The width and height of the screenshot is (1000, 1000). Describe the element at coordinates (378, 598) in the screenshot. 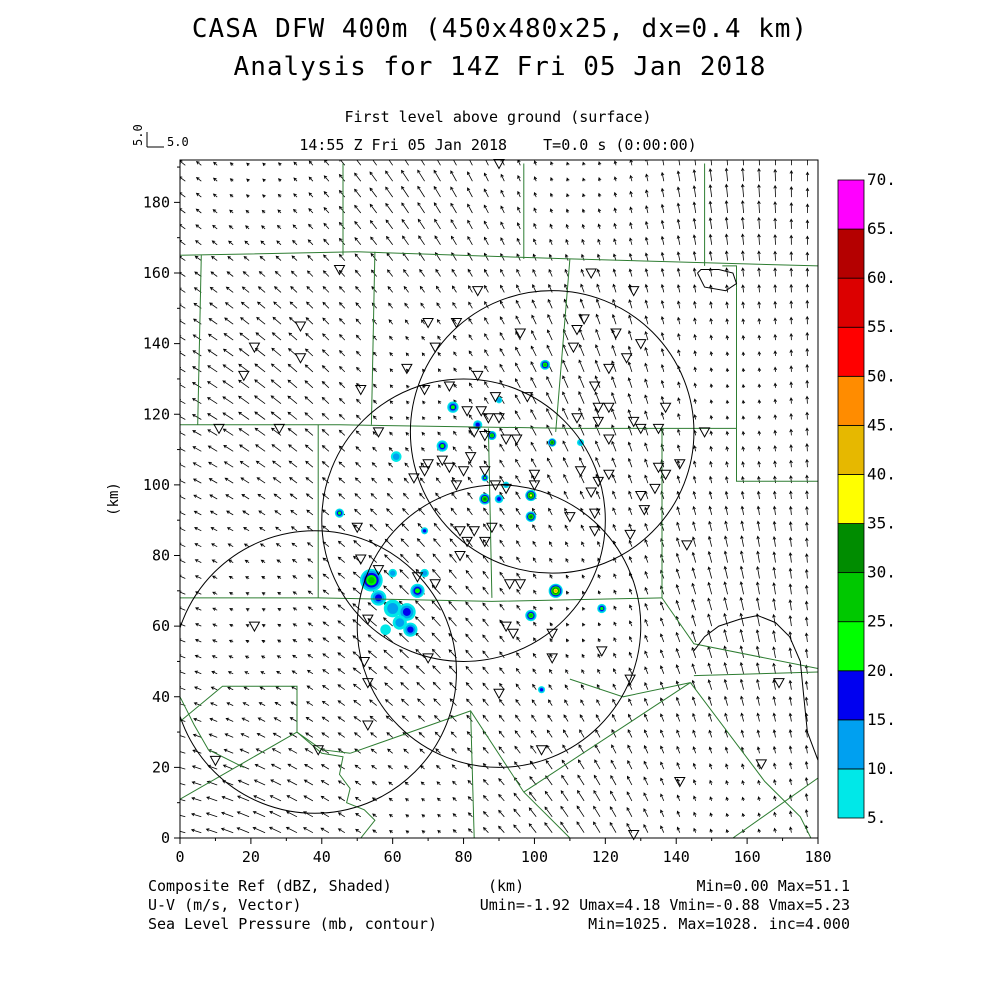

I see `reflectivity-echo` at that location.